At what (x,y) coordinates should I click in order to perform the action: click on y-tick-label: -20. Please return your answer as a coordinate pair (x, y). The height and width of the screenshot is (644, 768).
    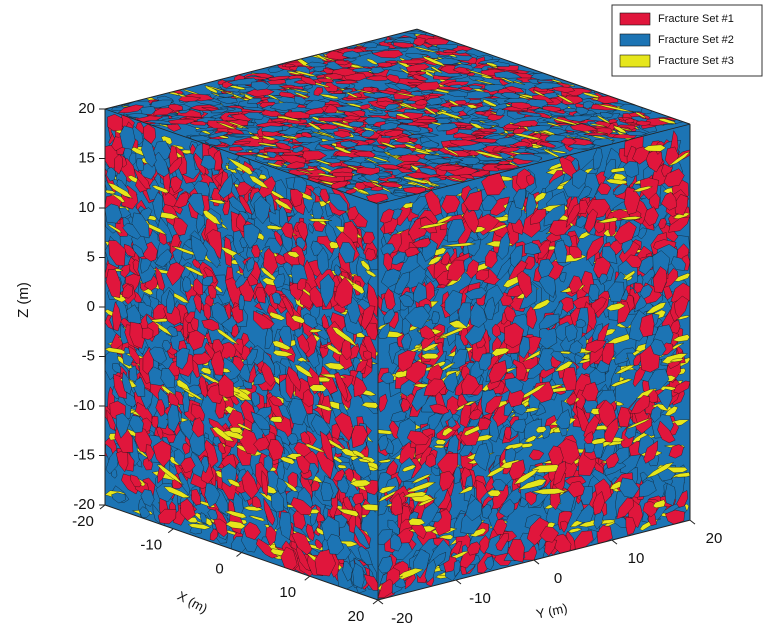
    Looking at the image, I should click on (402, 618).